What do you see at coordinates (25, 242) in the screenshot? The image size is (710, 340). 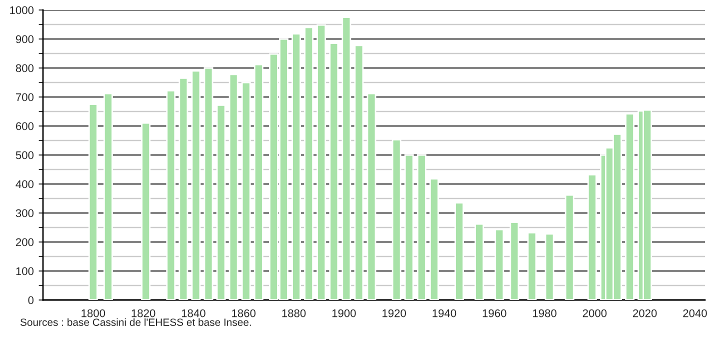 I see `y-tick-label: 200` at bounding box center [25, 242].